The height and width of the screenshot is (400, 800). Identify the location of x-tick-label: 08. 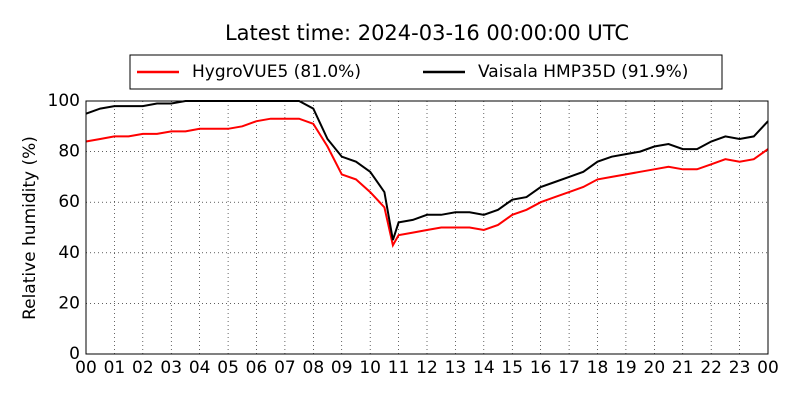
(314, 368).